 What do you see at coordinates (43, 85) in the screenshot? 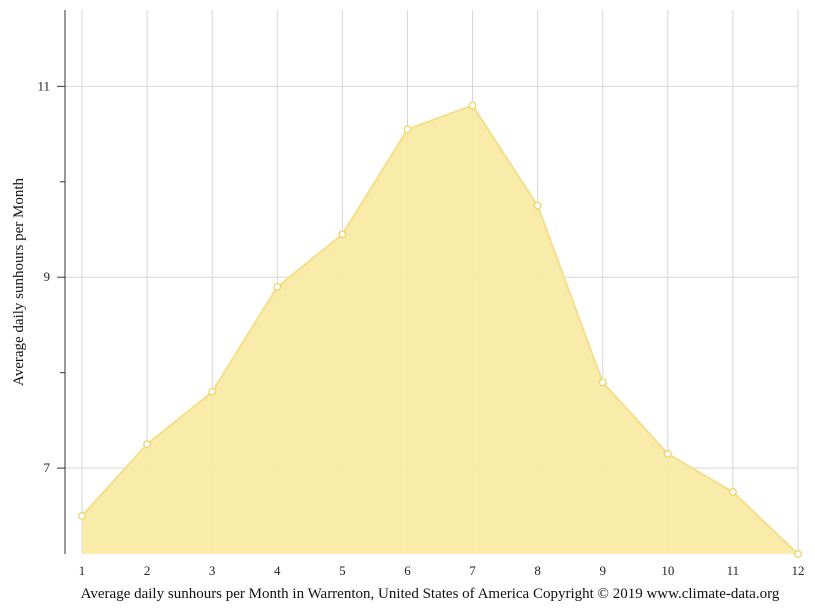
I see `y-tick-label-11: 11` at bounding box center [43, 85].